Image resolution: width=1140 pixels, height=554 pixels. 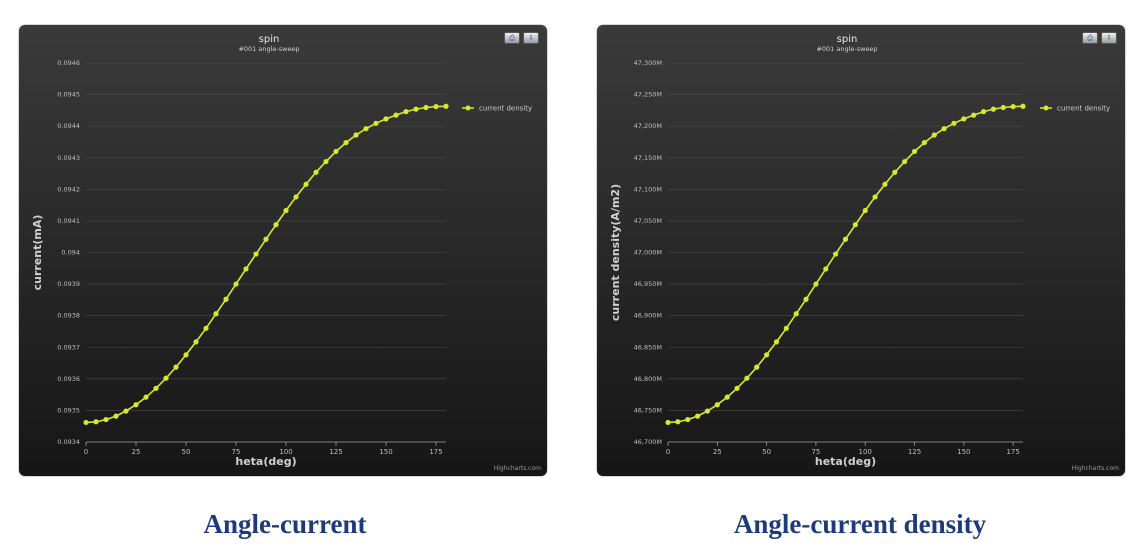 I want to click on y-tick-label: 0.0942, so click(x=68, y=189).